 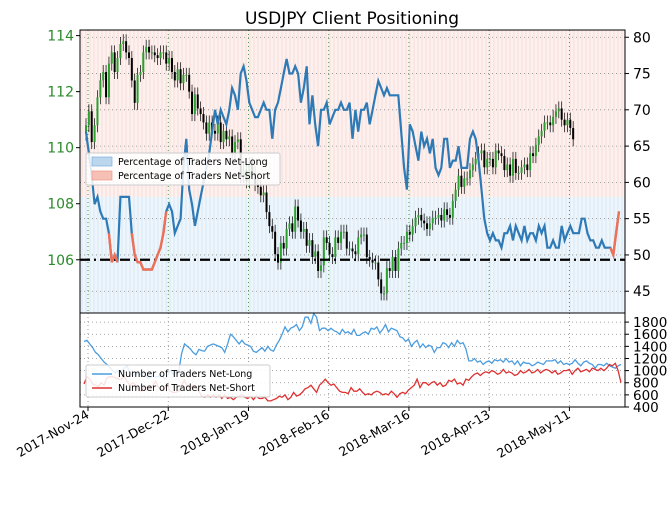 What do you see at coordinates (102, 161) in the screenshot?
I see `legend-swatch-net-long` at bounding box center [102, 161].